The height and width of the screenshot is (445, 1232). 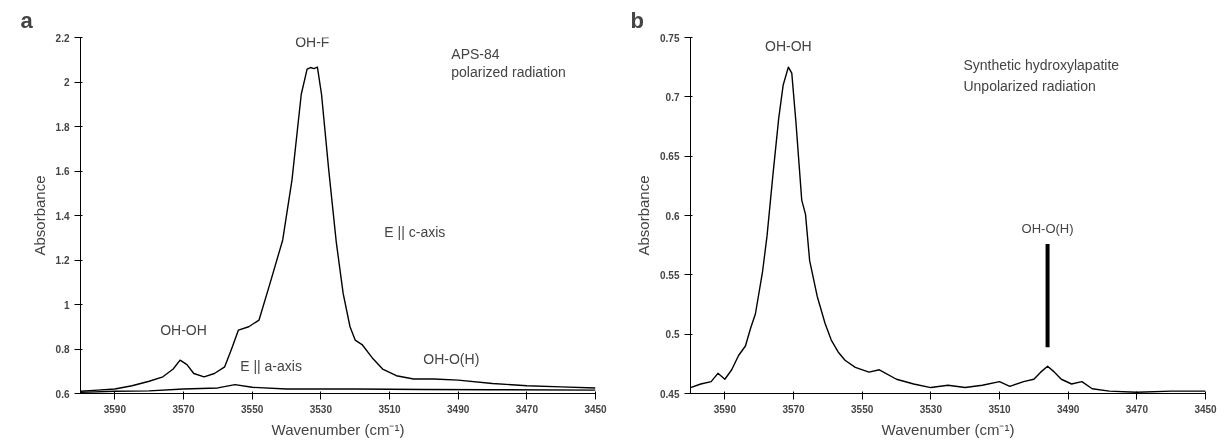 I want to click on annotation: E || c-axis, so click(x=415, y=232).